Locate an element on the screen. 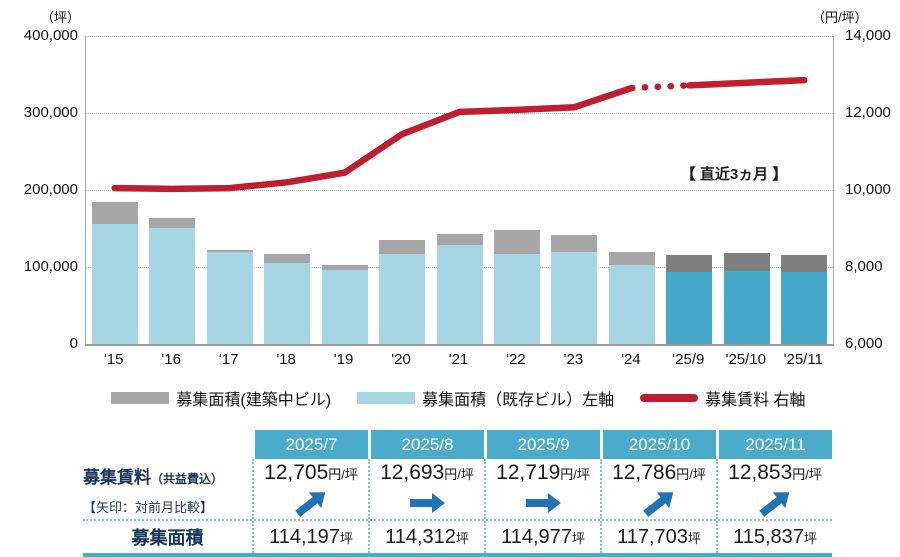 This screenshot has width=900, height=557. left-axis-tick: 300,000 is located at coordinates (50, 112).